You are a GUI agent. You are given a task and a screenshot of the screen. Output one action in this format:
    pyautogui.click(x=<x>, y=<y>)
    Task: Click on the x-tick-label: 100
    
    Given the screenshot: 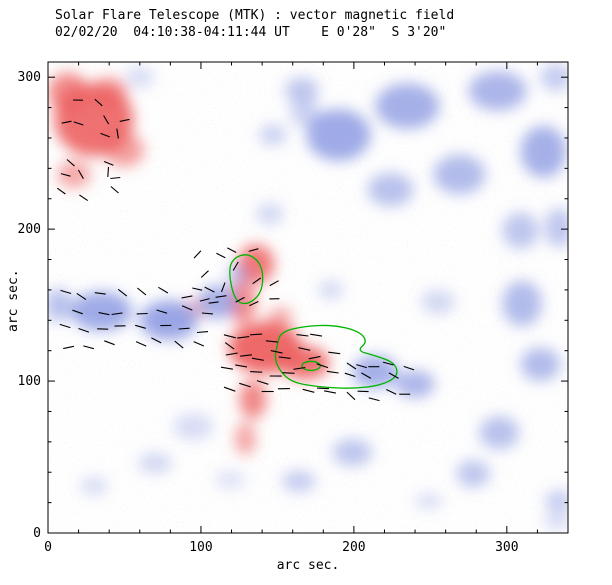 What is the action you would take?
    pyautogui.click(x=200, y=547)
    